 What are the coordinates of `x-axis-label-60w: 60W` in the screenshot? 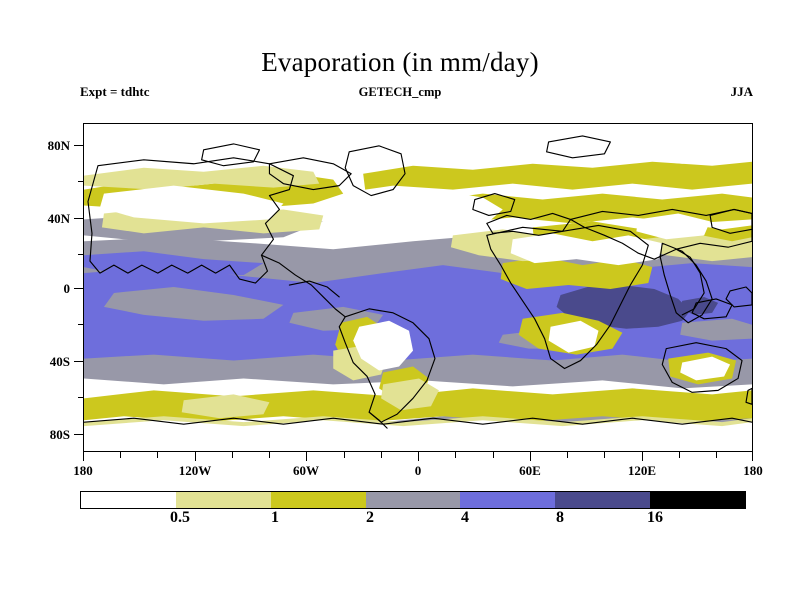 It's located at (306, 470).